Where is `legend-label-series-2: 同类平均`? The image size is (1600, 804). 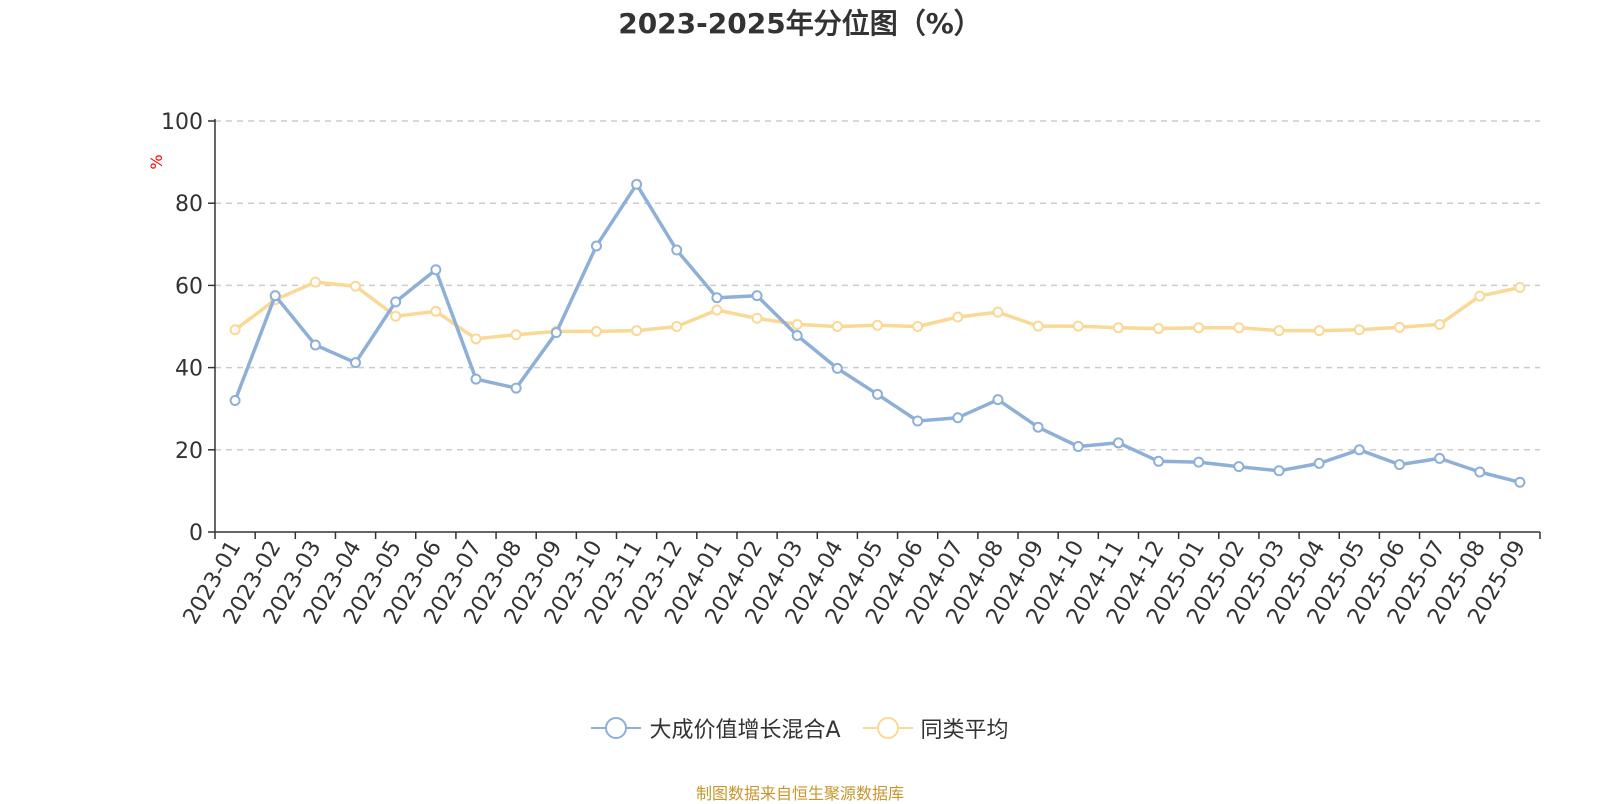
legend-label-series-2: 同类平均 is located at coordinates (964, 730).